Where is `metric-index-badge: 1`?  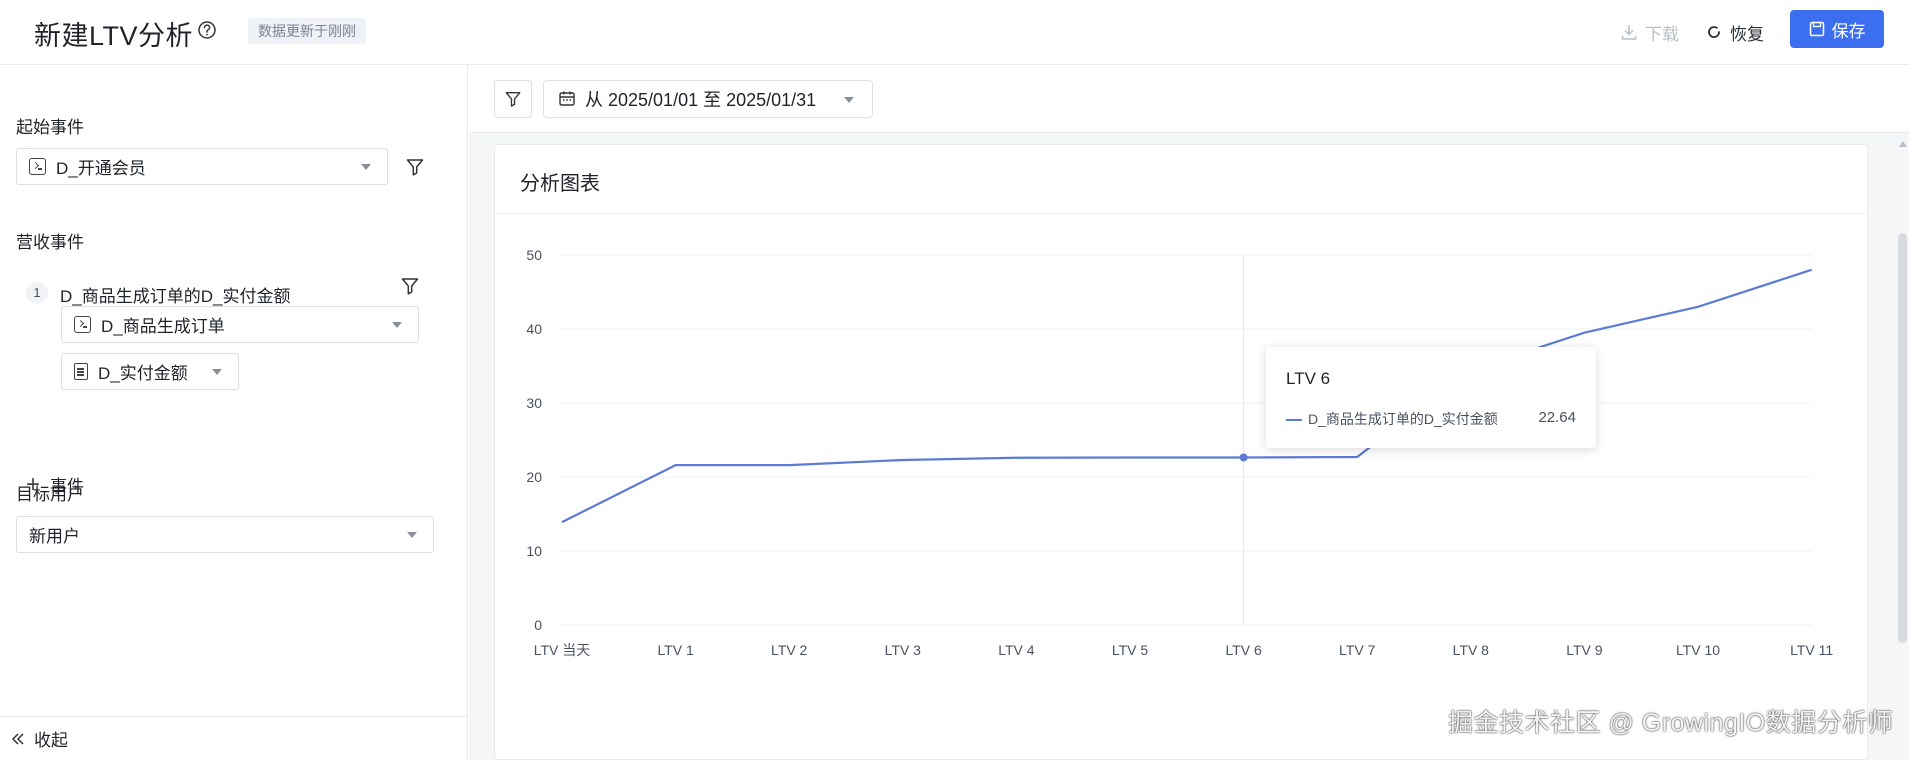 metric-index-badge: 1 is located at coordinates (37, 293).